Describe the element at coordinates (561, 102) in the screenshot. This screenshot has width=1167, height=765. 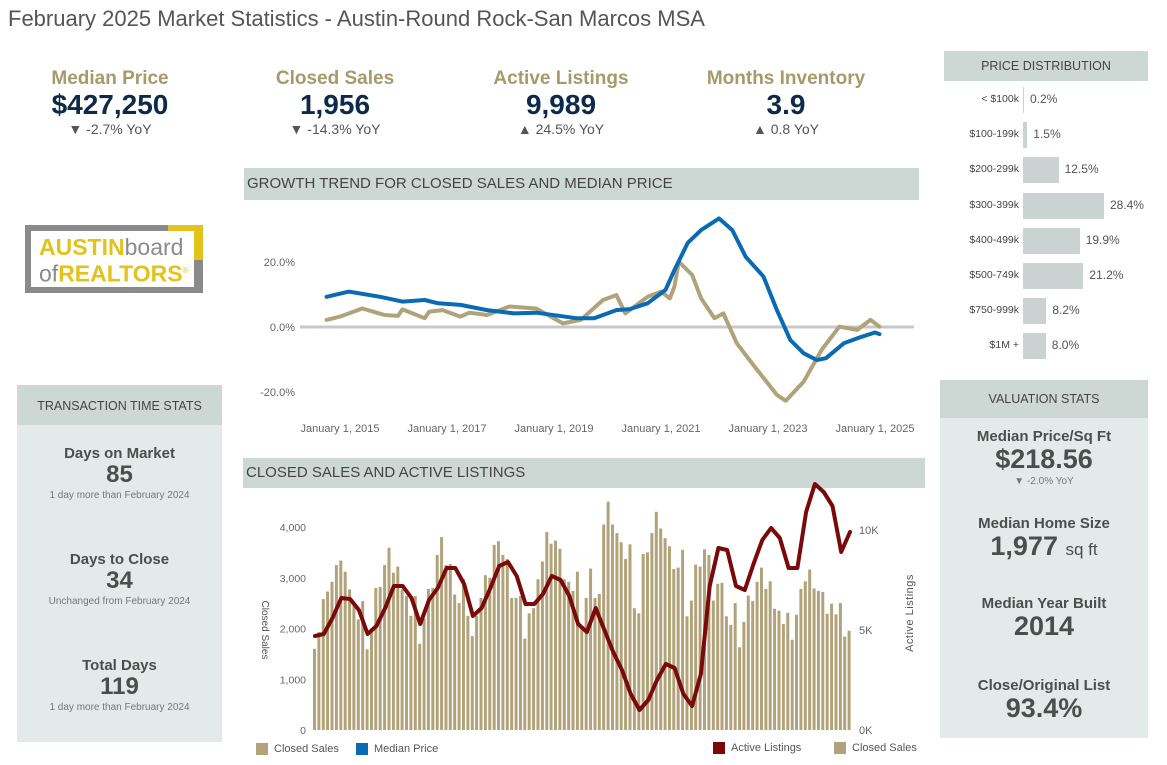
I see `kpi-active-listings: Active Listings 9,989 ▲ 24.5% YoY` at that location.